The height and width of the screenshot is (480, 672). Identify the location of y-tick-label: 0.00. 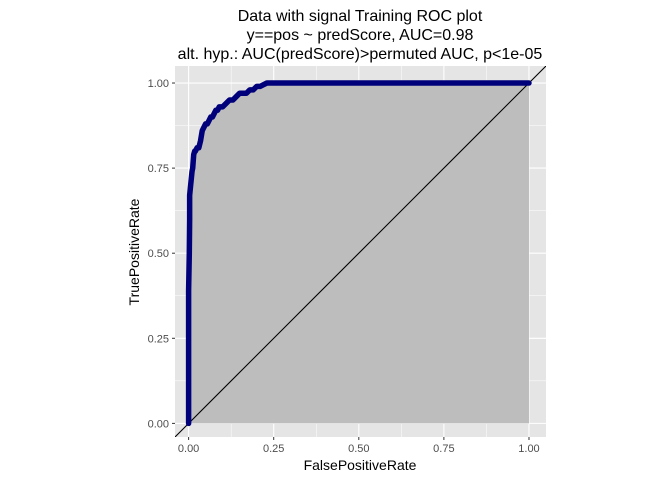
(158, 424).